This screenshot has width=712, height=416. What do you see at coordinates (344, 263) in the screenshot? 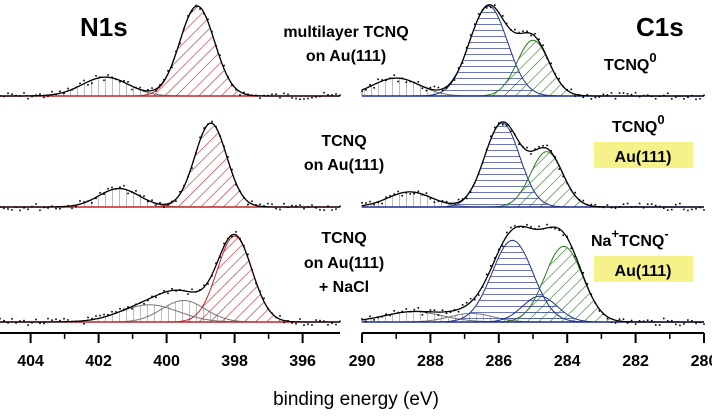
I see `row3-sample-line2: on Au(111)` at bounding box center [344, 263].